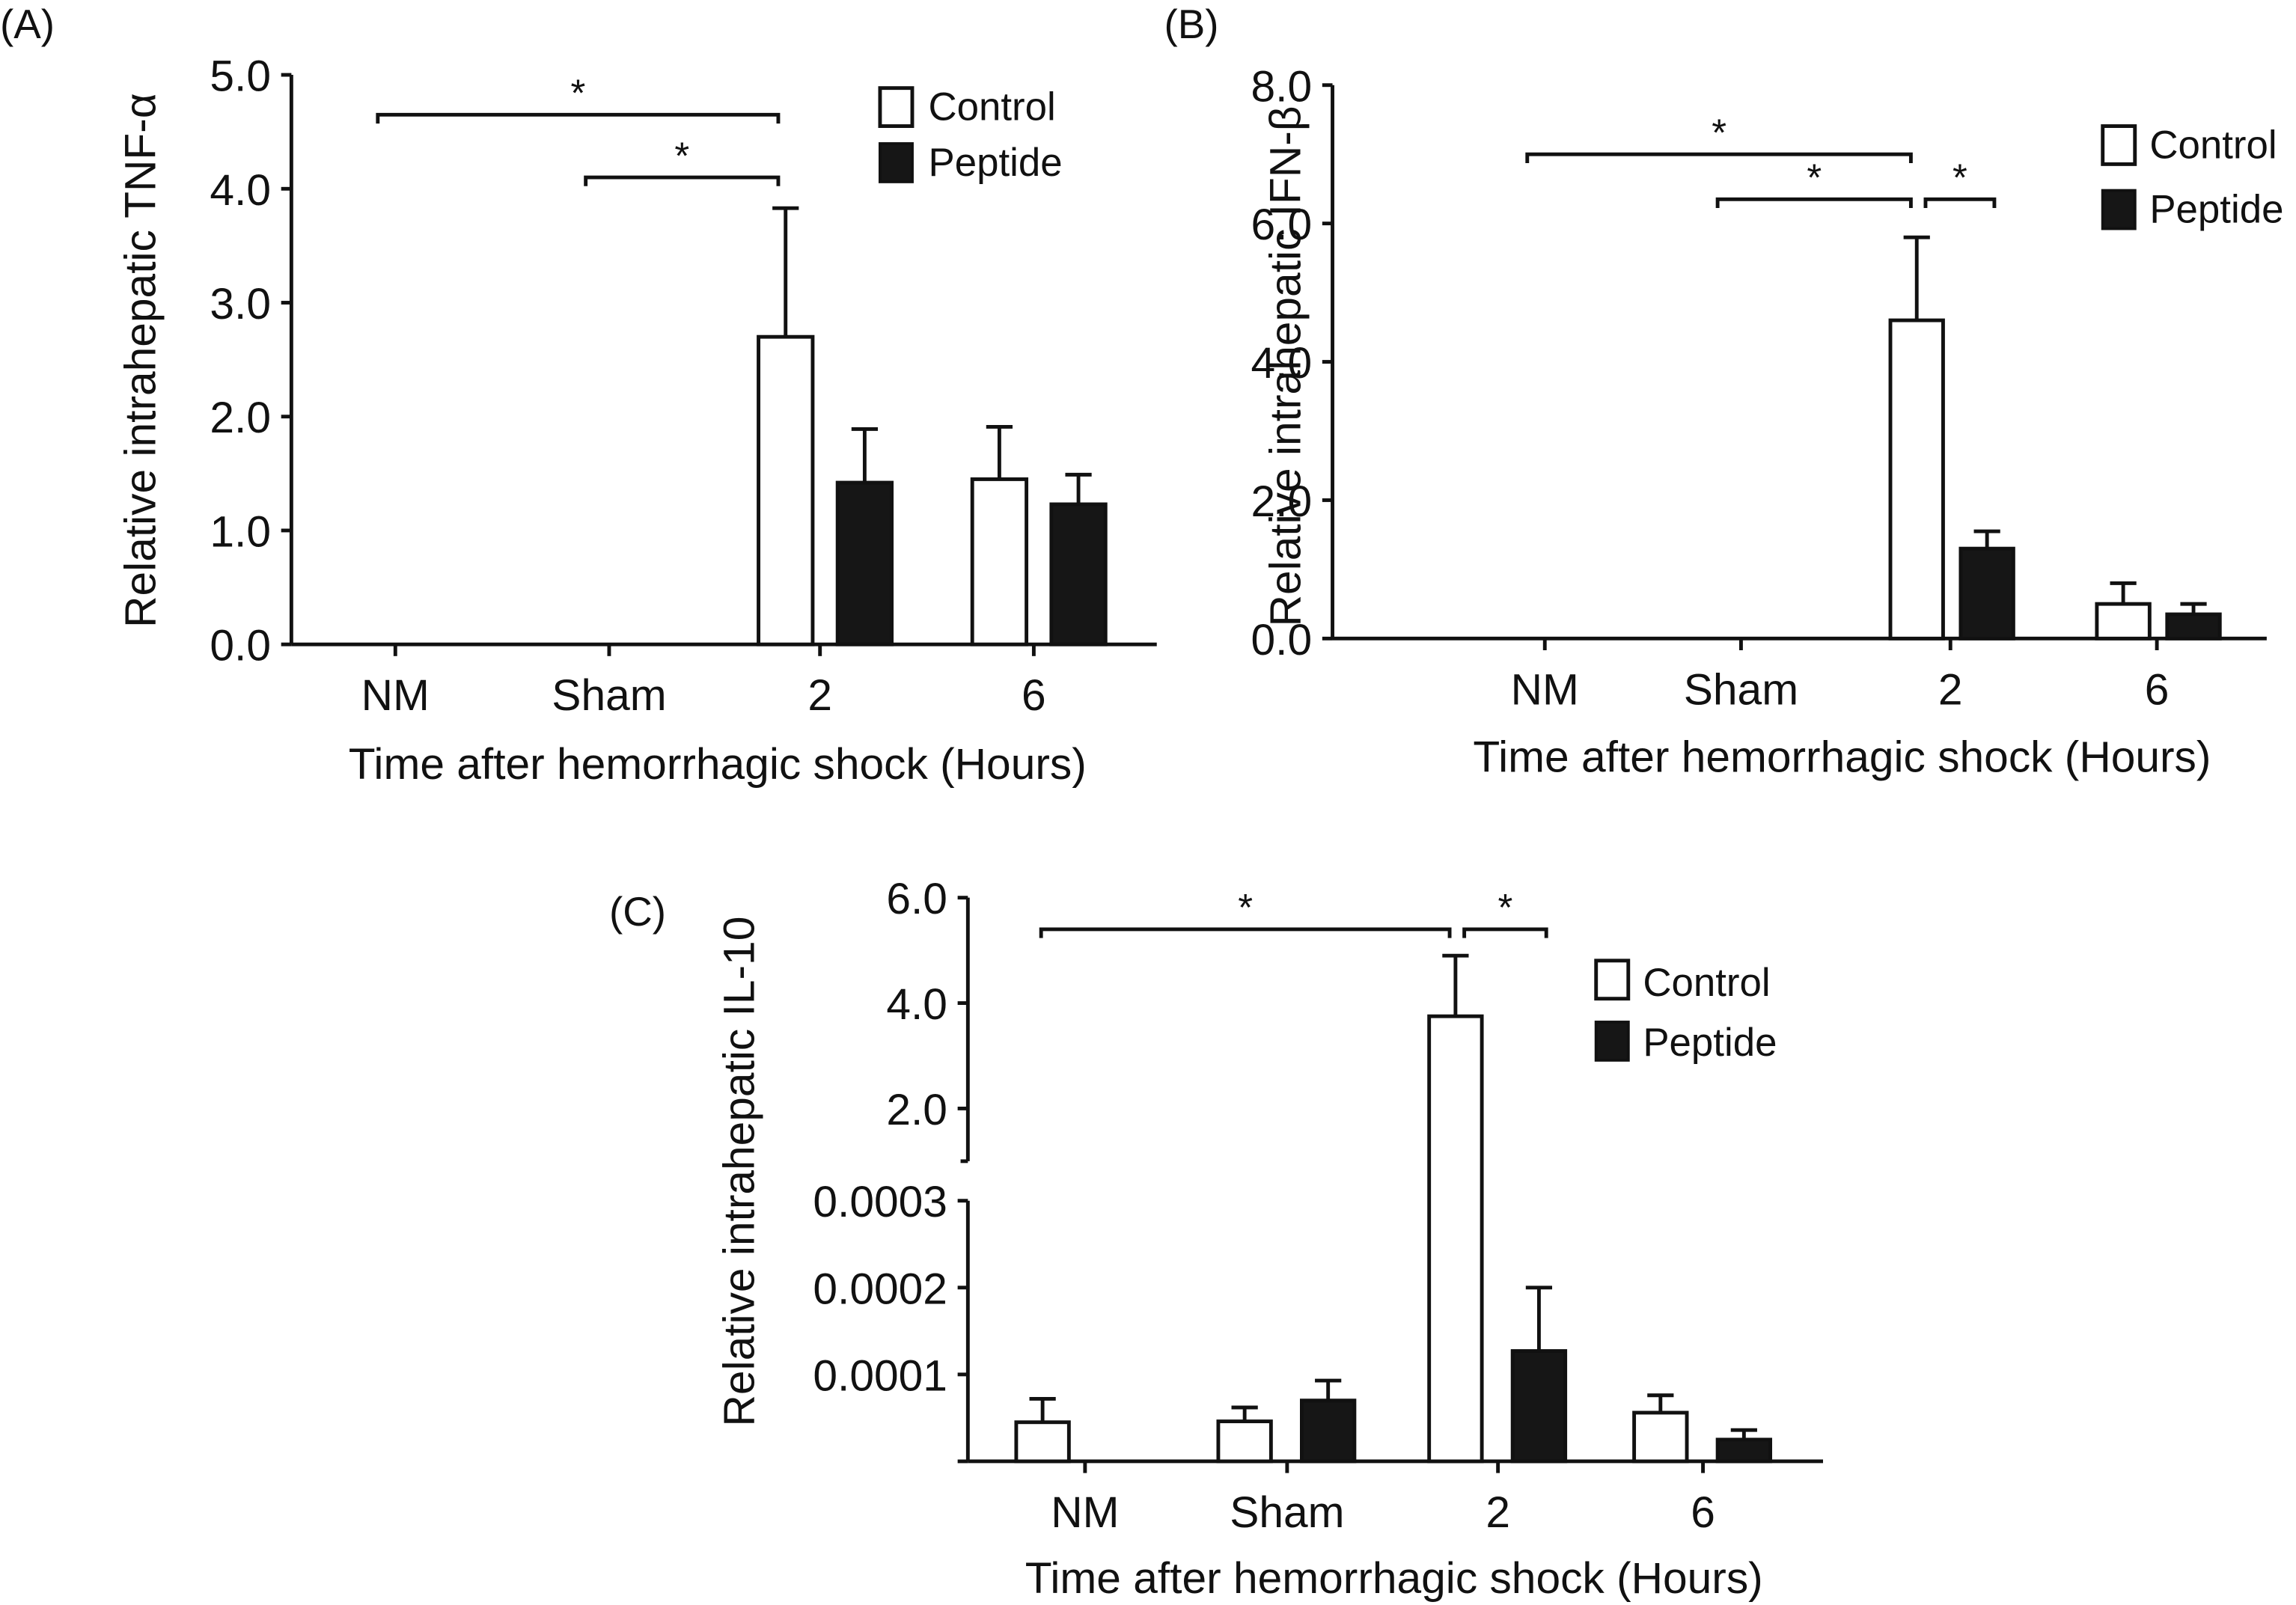 The height and width of the screenshot is (1605, 2296). Describe the element at coordinates (240, 76) in the screenshot. I see `y-tick-label: 5.0` at that location.